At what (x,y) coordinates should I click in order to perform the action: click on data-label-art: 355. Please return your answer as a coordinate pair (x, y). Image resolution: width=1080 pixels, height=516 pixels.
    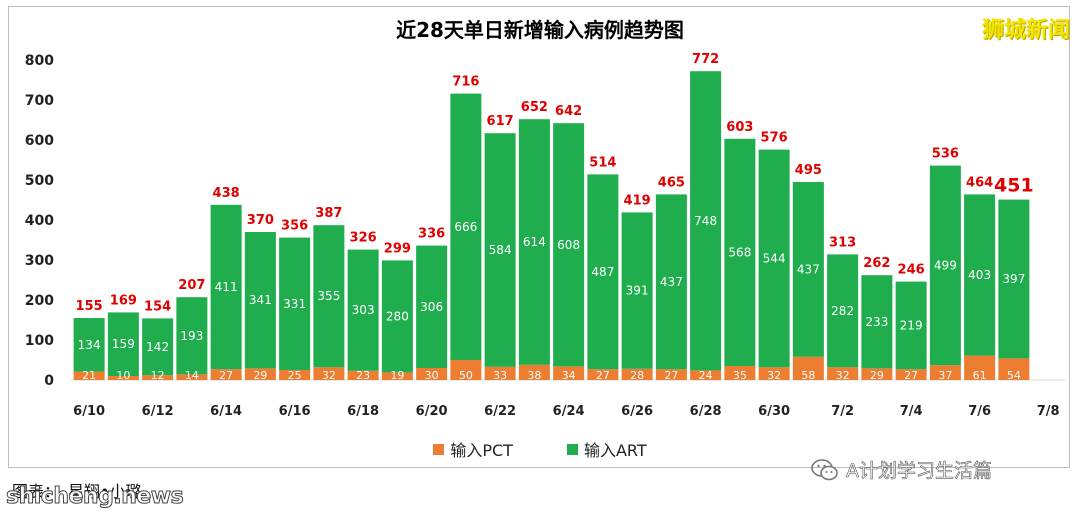
    Looking at the image, I should click on (328, 296).